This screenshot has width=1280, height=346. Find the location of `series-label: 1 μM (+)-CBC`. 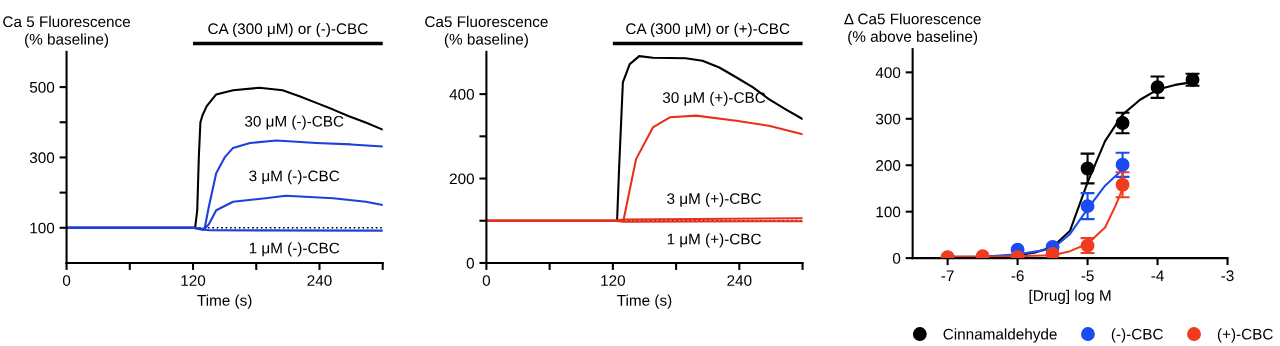

series-label: 1 μM (+)-CBC is located at coordinates (714, 240).